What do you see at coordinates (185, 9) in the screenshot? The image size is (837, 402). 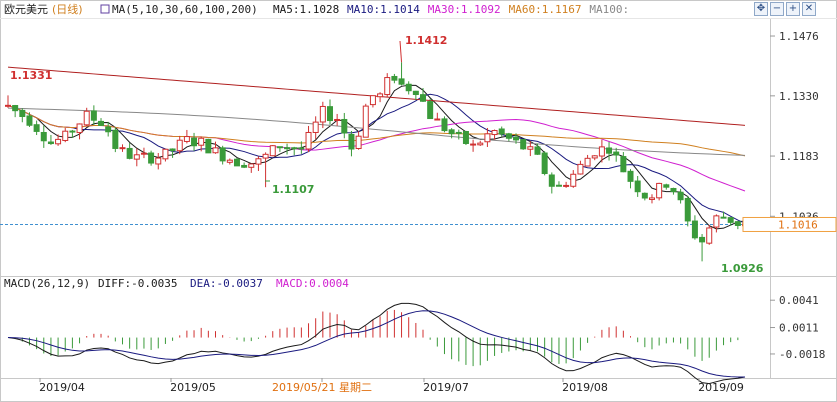 I see `ma-params: MA(5,10,30,60,100,200)` at bounding box center [185, 9].